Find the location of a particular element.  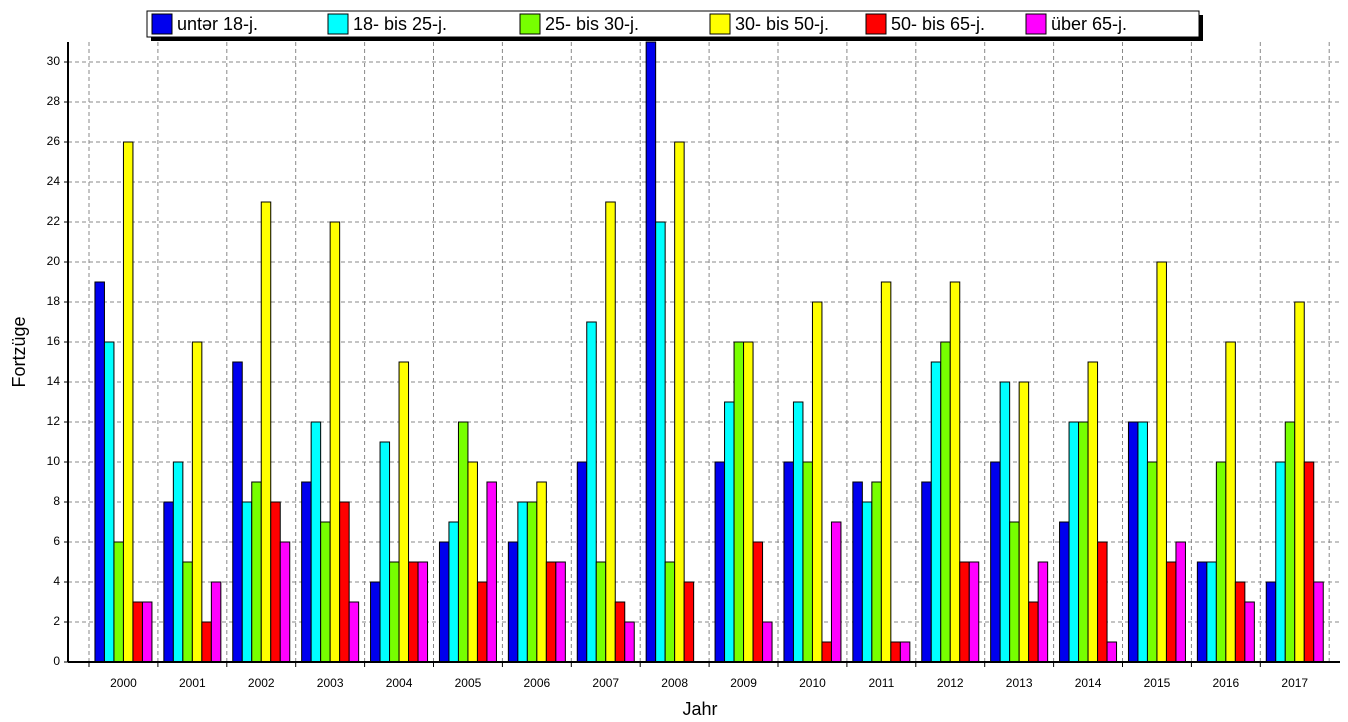

y-tick-label: 4 is located at coordinates (56, 581).